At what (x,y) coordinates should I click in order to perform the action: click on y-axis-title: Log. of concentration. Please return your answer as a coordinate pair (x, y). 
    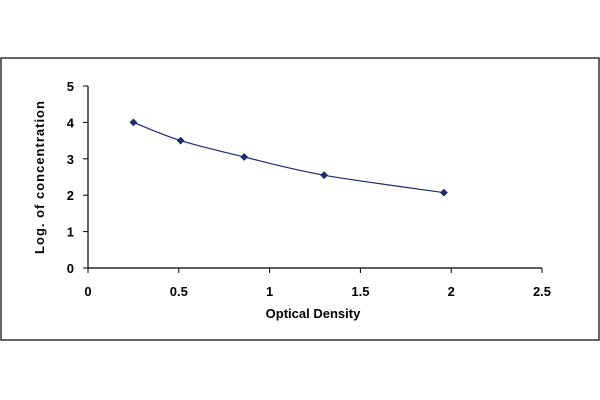
    Looking at the image, I should click on (39, 177).